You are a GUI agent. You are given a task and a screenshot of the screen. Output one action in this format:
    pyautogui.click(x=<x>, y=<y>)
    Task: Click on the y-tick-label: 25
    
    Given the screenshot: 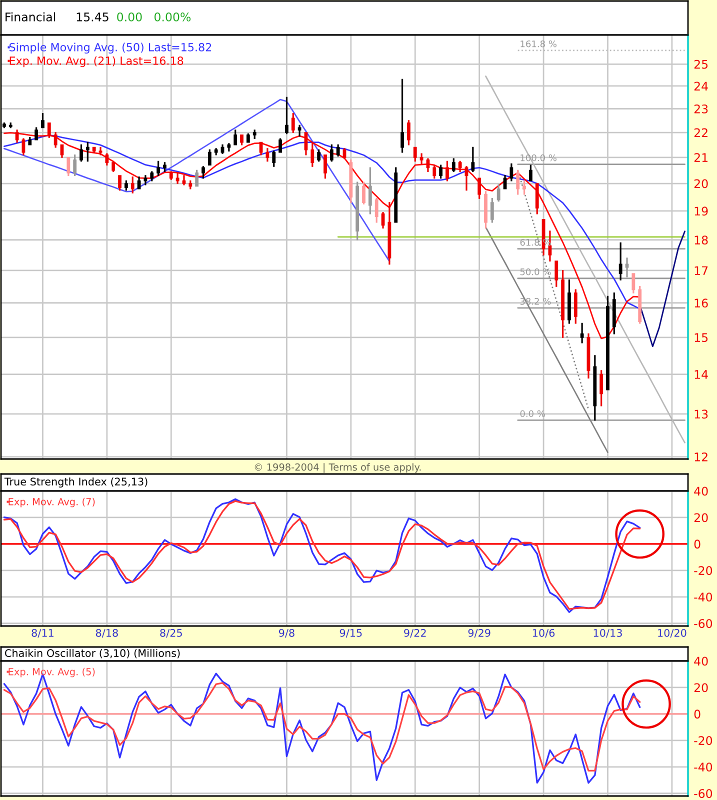 What is the action you would take?
    pyautogui.click(x=701, y=64)
    